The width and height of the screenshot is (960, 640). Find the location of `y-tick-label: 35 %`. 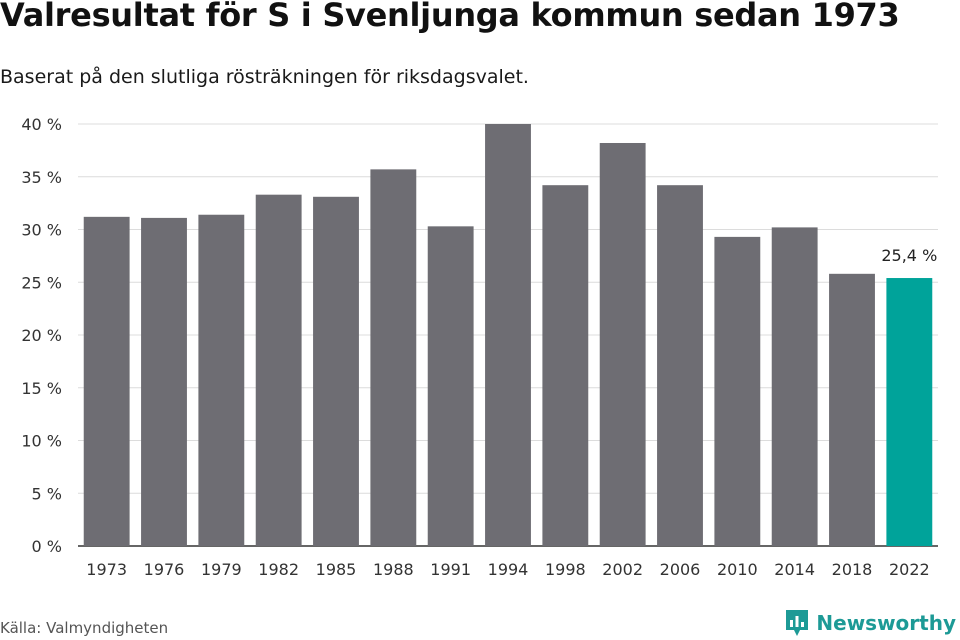

y-tick-label: 35 % is located at coordinates (41, 177).